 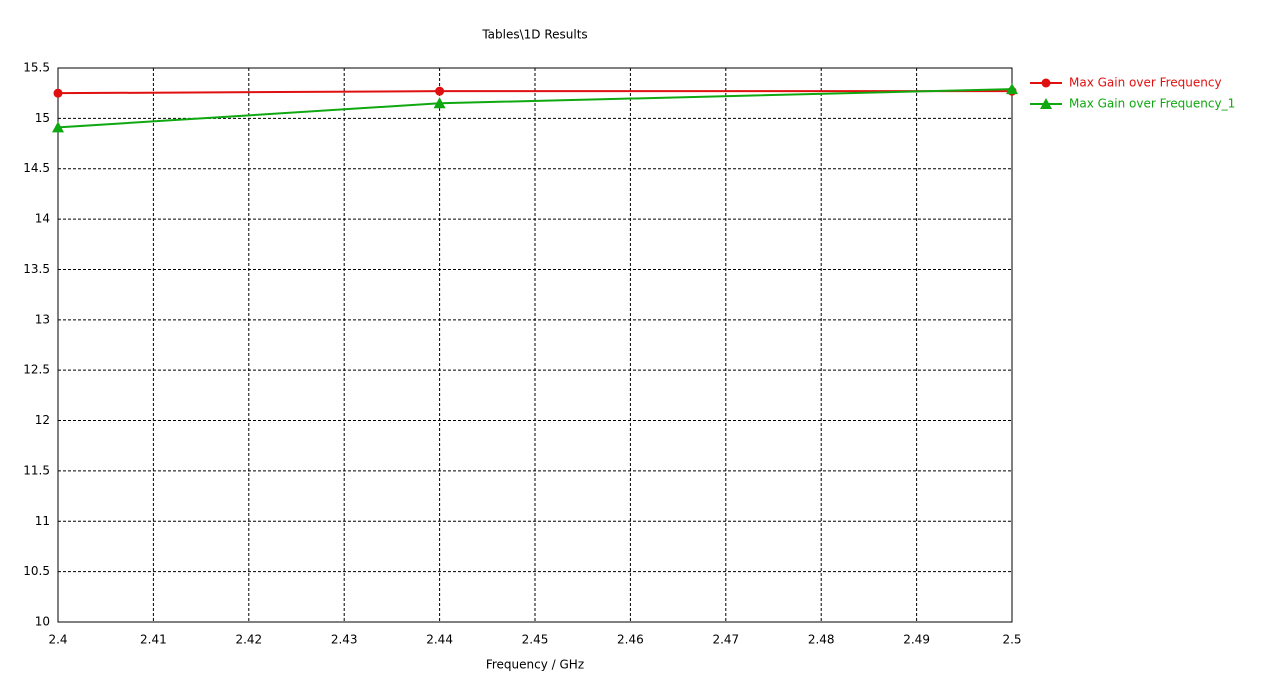 What do you see at coordinates (36, 370) in the screenshot?
I see `y-tick-label: 12.5` at bounding box center [36, 370].